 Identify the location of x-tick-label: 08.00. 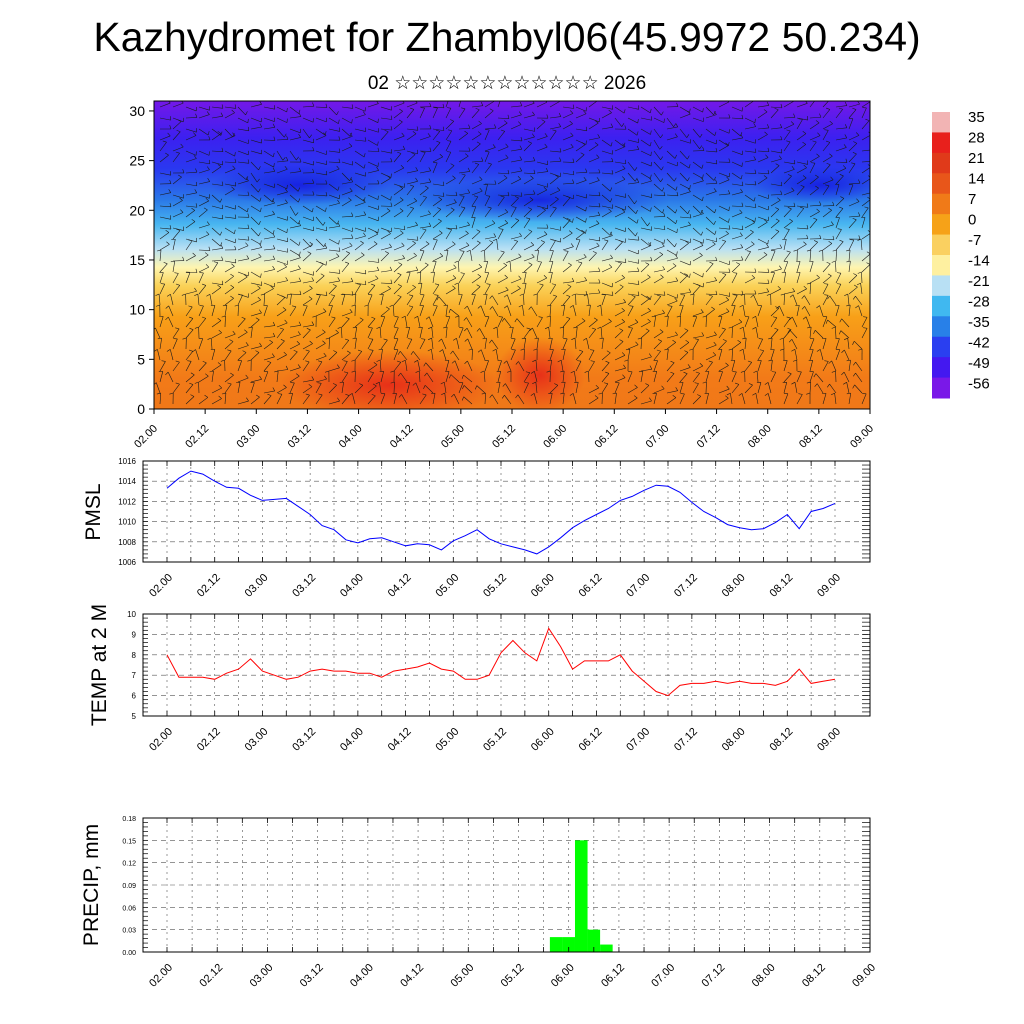
(764, 976).